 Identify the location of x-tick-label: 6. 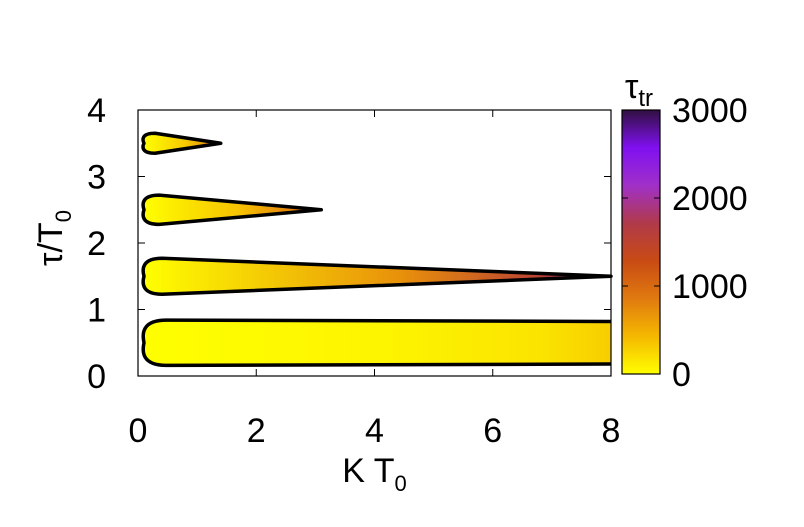
(492, 431).